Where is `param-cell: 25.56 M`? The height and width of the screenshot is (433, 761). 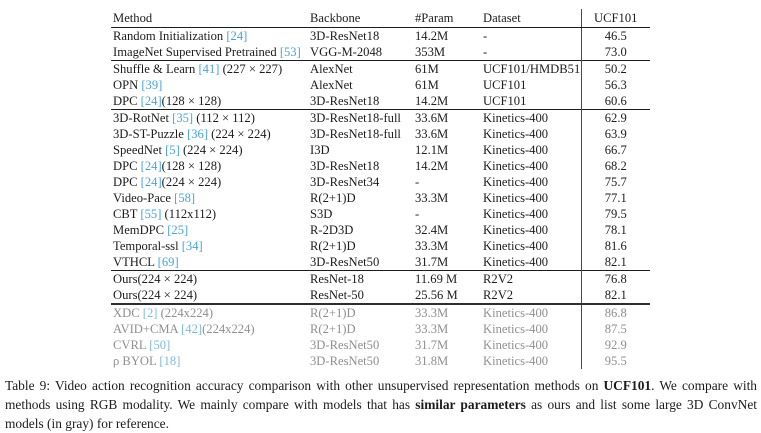 param-cell: 25.56 M is located at coordinates (436, 295).